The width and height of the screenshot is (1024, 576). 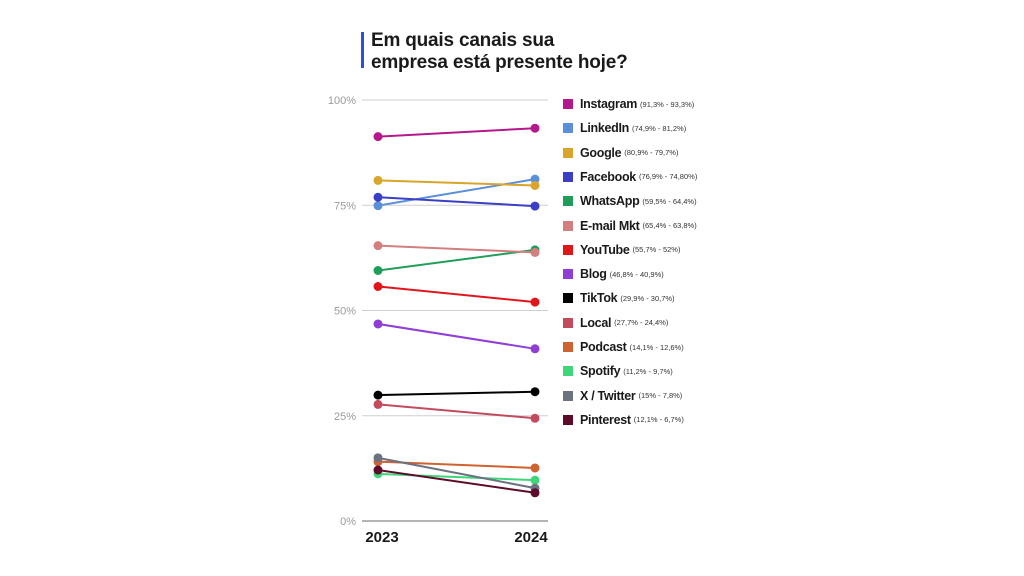 What do you see at coordinates (345, 312) in the screenshot?
I see `y-tick-label: 50%` at bounding box center [345, 312].